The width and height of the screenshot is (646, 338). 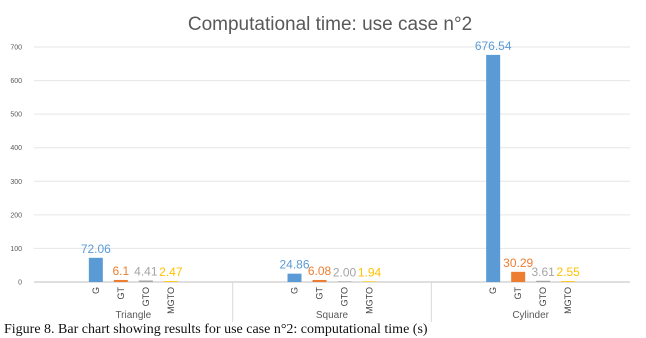 What do you see at coordinates (294, 277) in the screenshot?
I see `bar-square-g` at bounding box center [294, 277].